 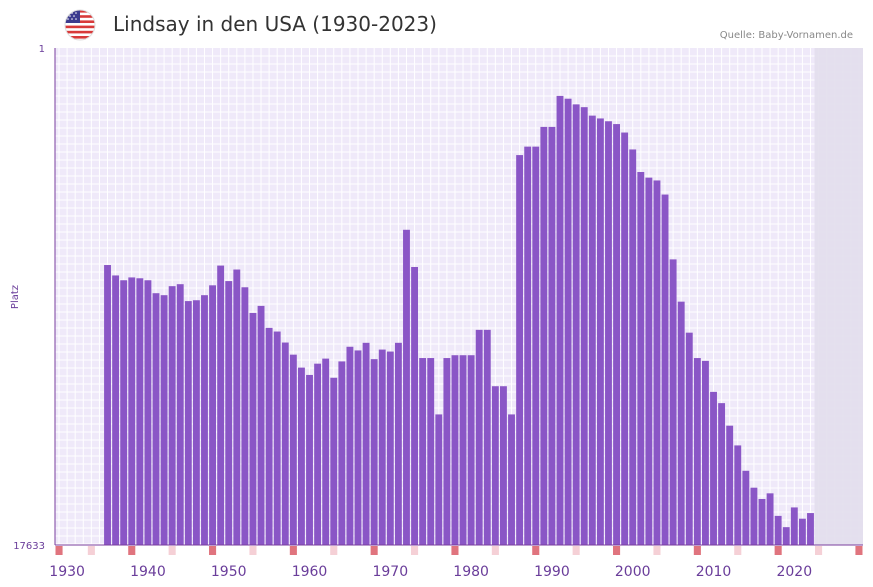 I want to click on bar-2020, so click(x=794, y=526).